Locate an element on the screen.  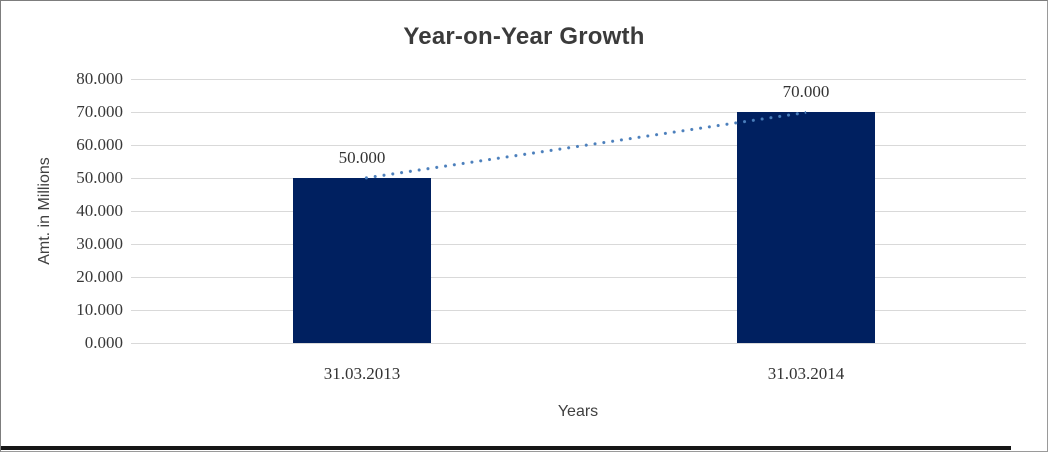
y-tick-label: 70.000 is located at coordinates (99, 111).